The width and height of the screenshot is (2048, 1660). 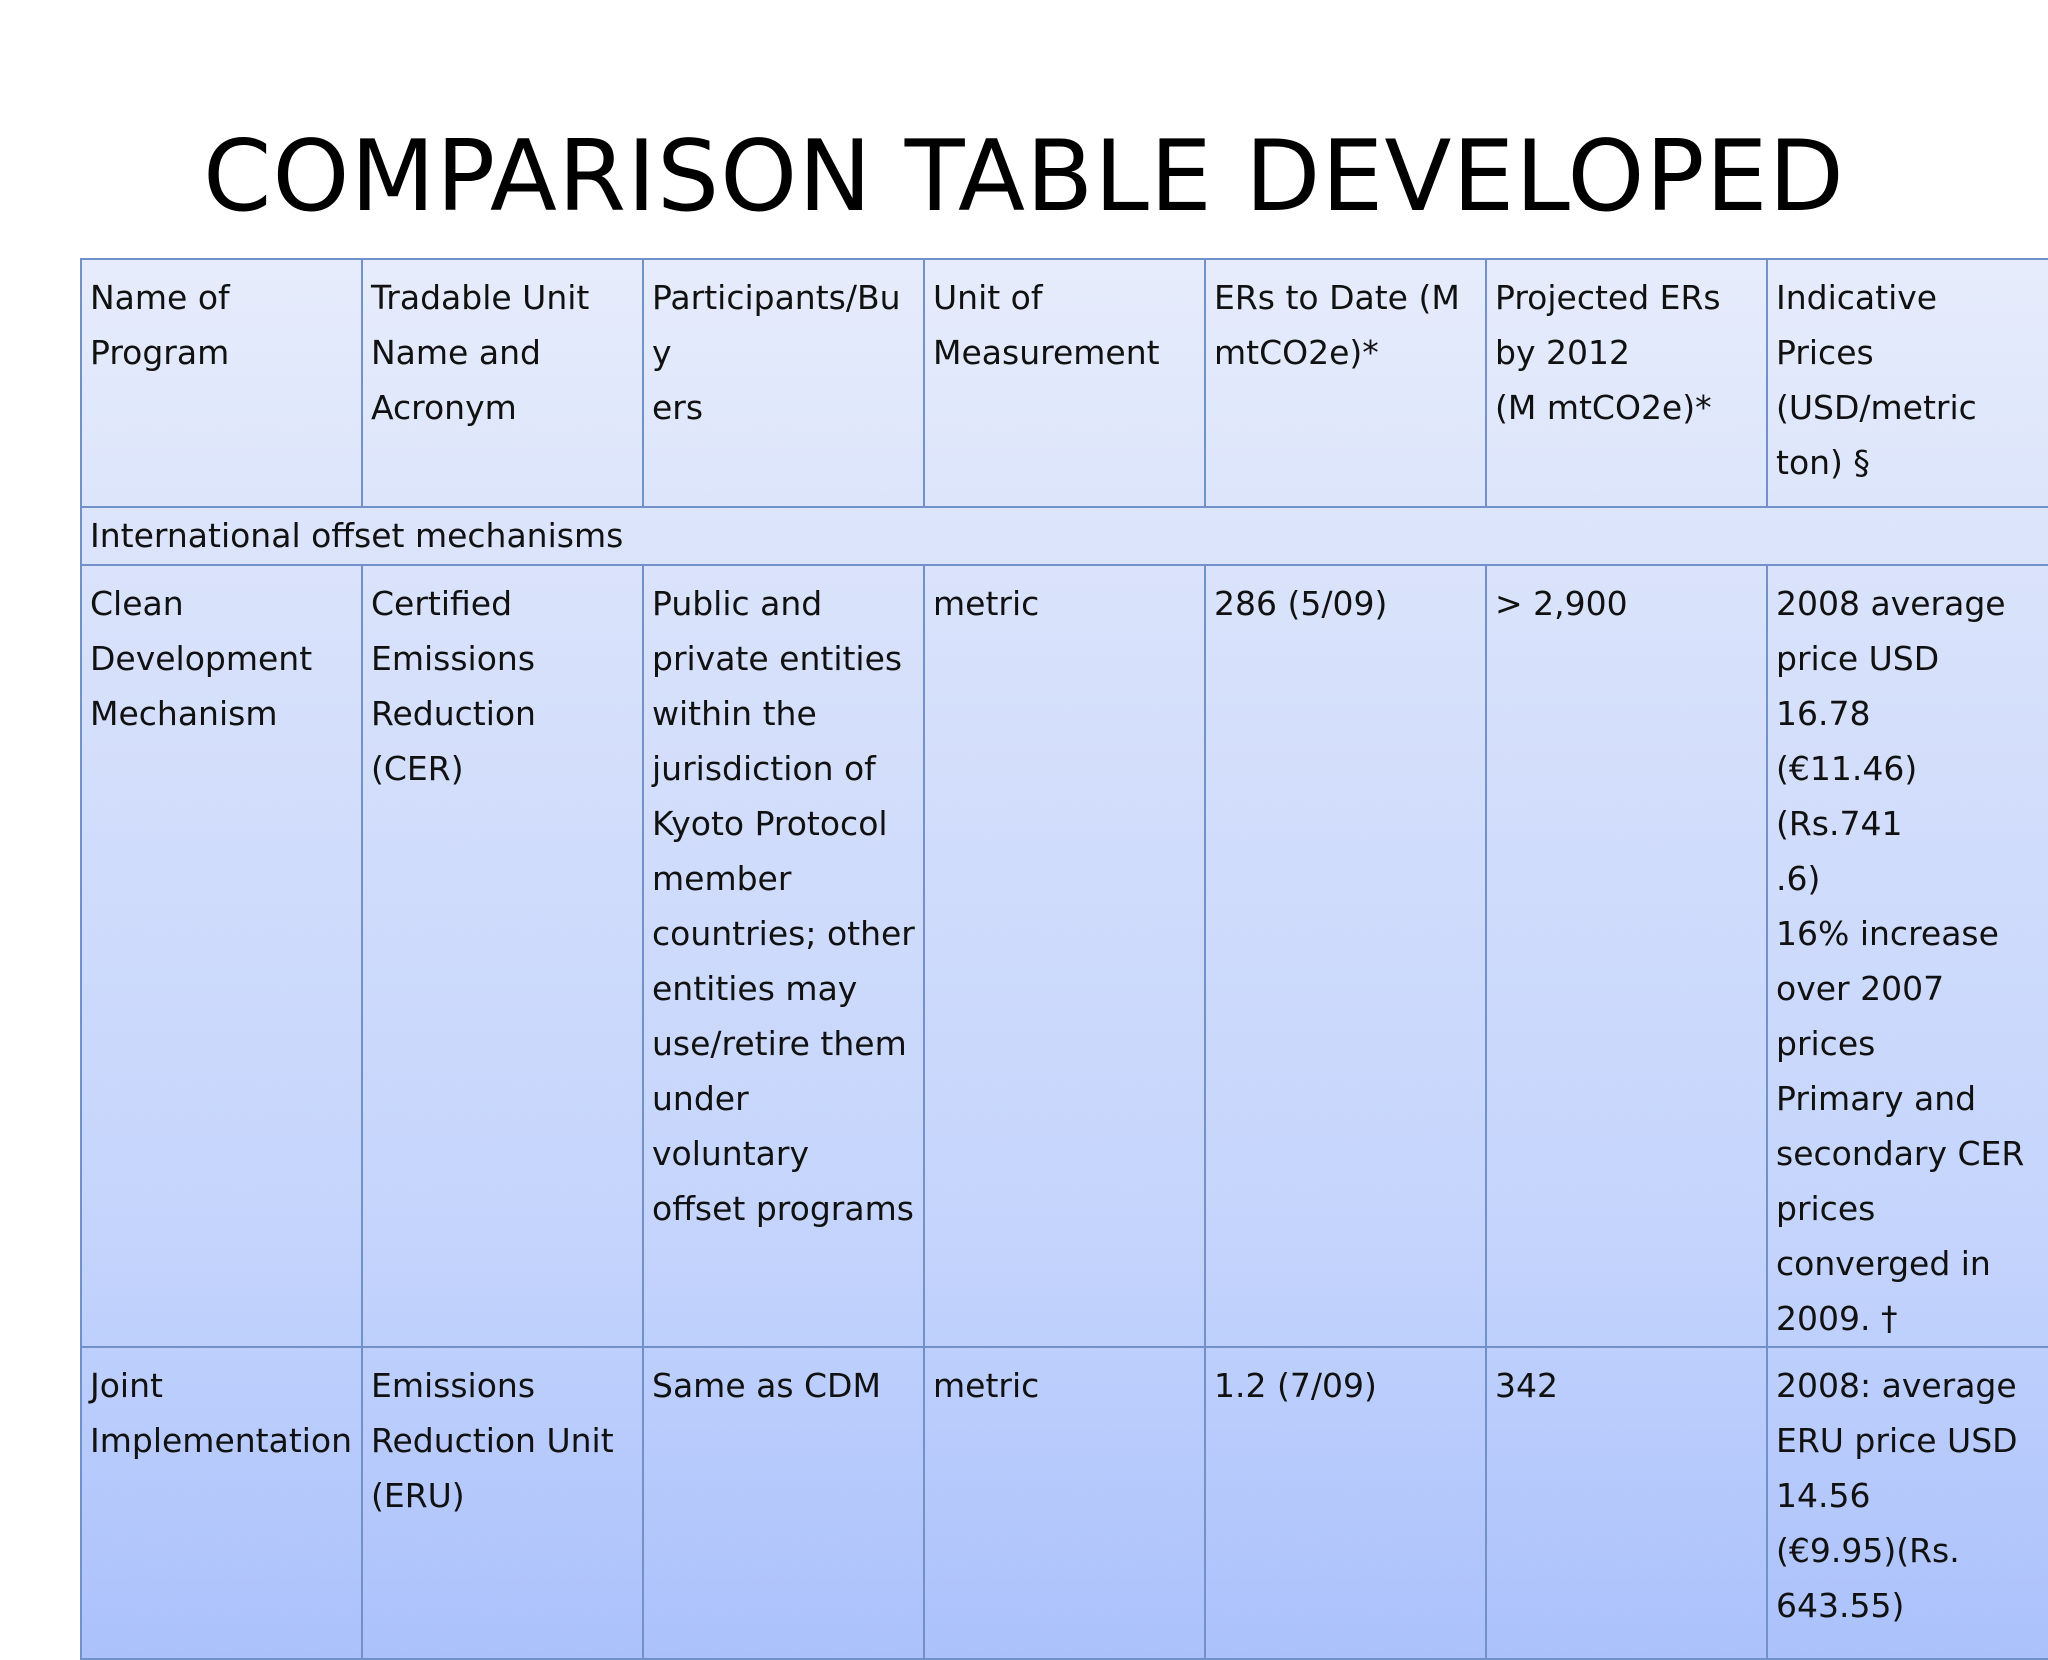 I want to click on cell-participants: Same as CDM, so click(x=783, y=1503).